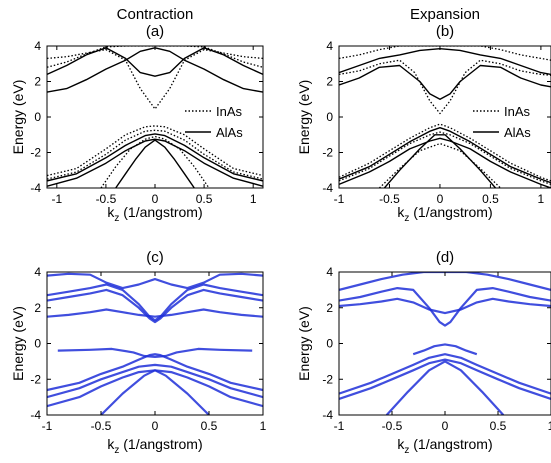 This screenshot has height=463, width=551. I want to click on panel-subtitle: (c), so click(155, 257).